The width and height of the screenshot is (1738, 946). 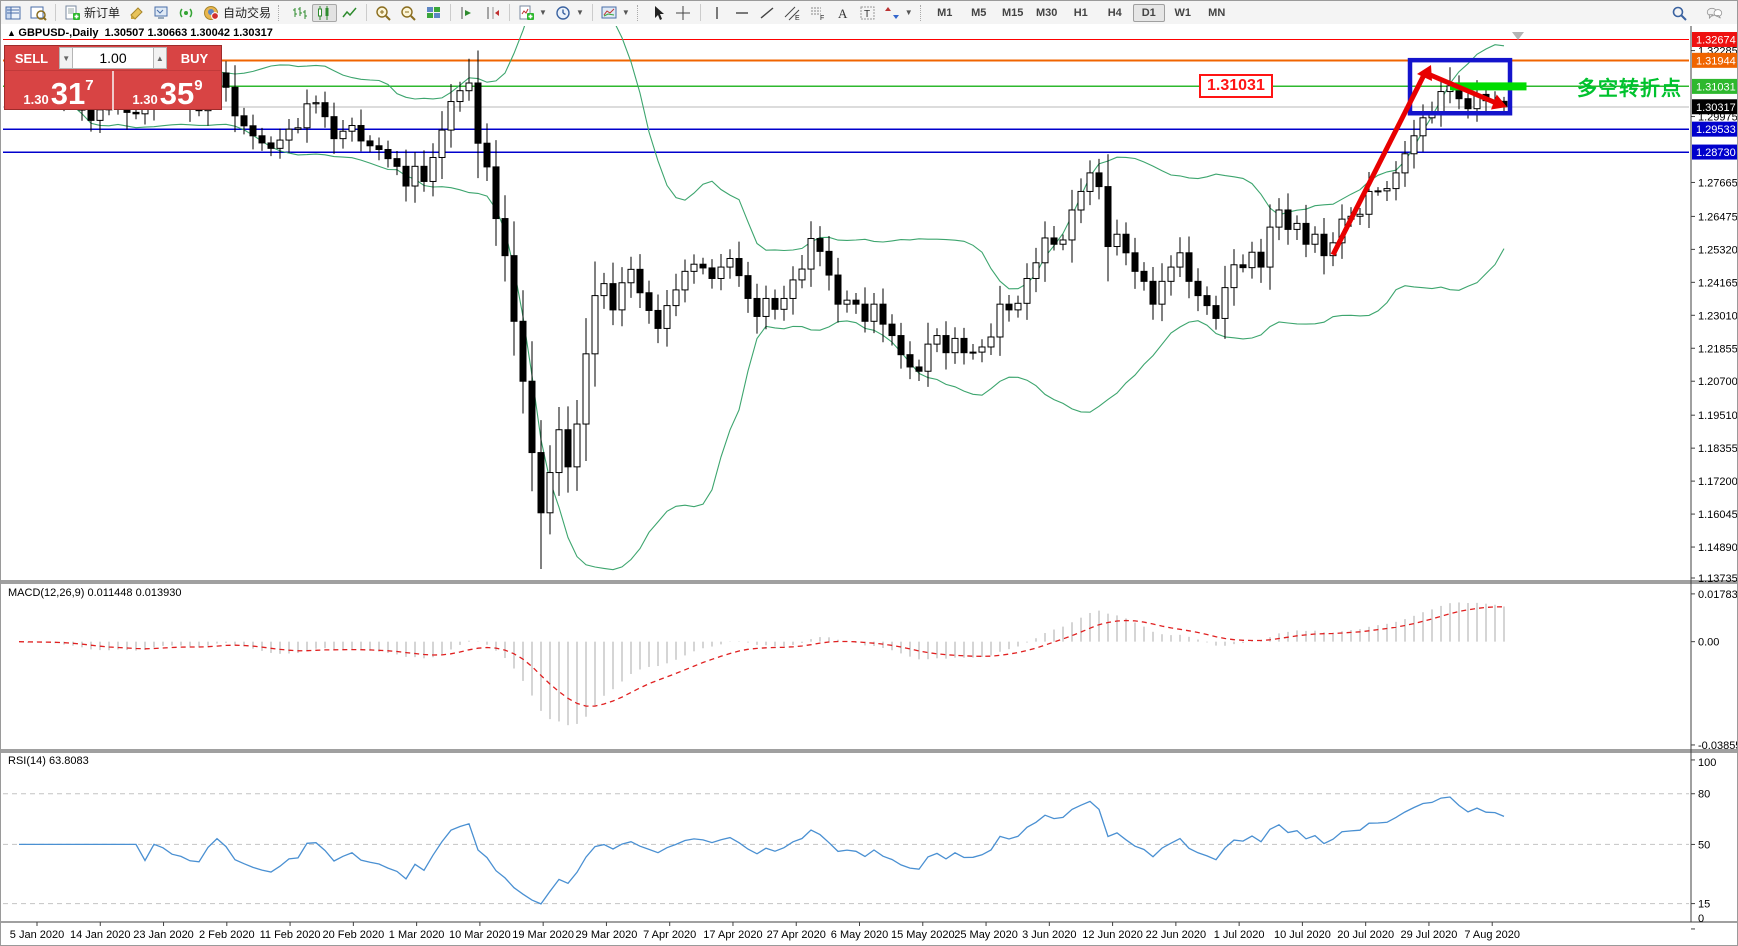 What do you see at coordinates (658, 13) in the screenshot?
I see `cursor-button` at bounding box center [658, 13].